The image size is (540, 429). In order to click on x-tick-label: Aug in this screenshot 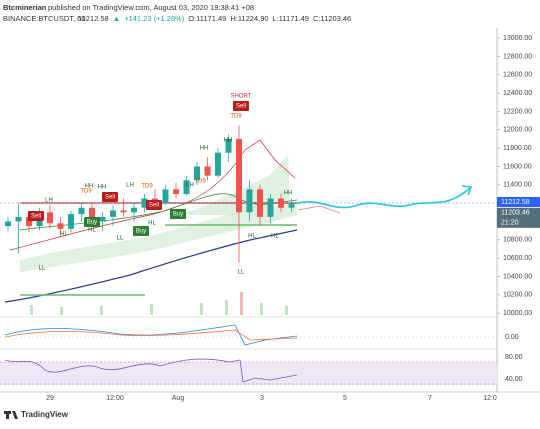, I will do `click(178, 398)`.